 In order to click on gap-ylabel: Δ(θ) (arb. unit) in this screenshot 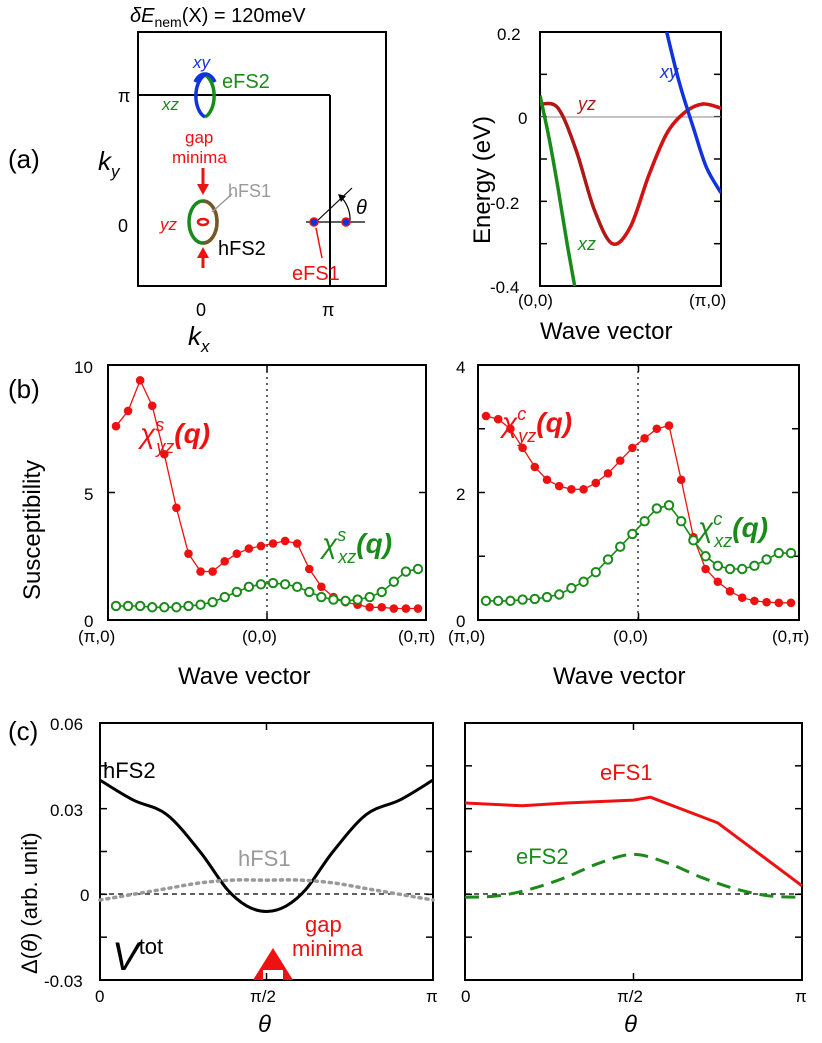, I will do `click(29, 903)`.